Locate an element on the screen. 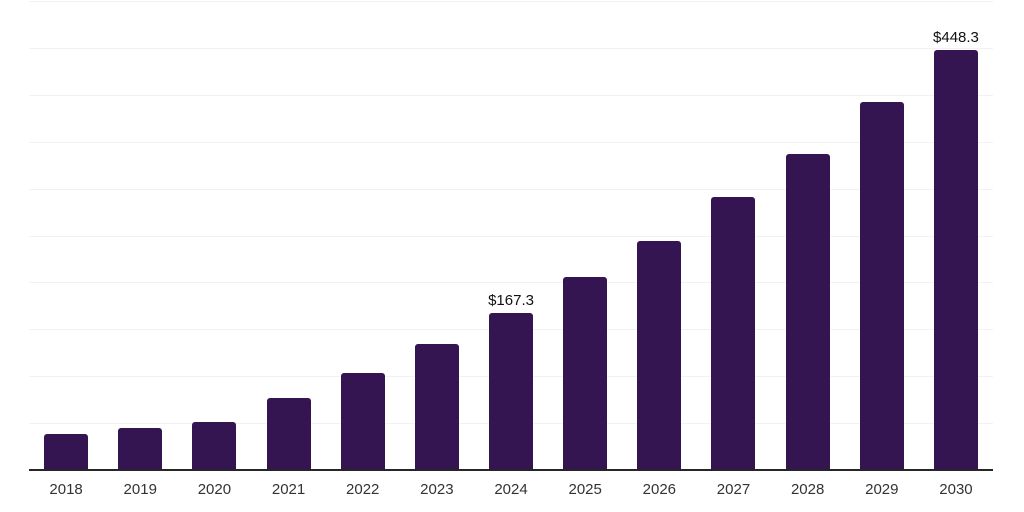 Image resolution: width=1024 pixels, height=512 pixels. x-tick-label-2026: 2026 is located at coordinates (659, 489).